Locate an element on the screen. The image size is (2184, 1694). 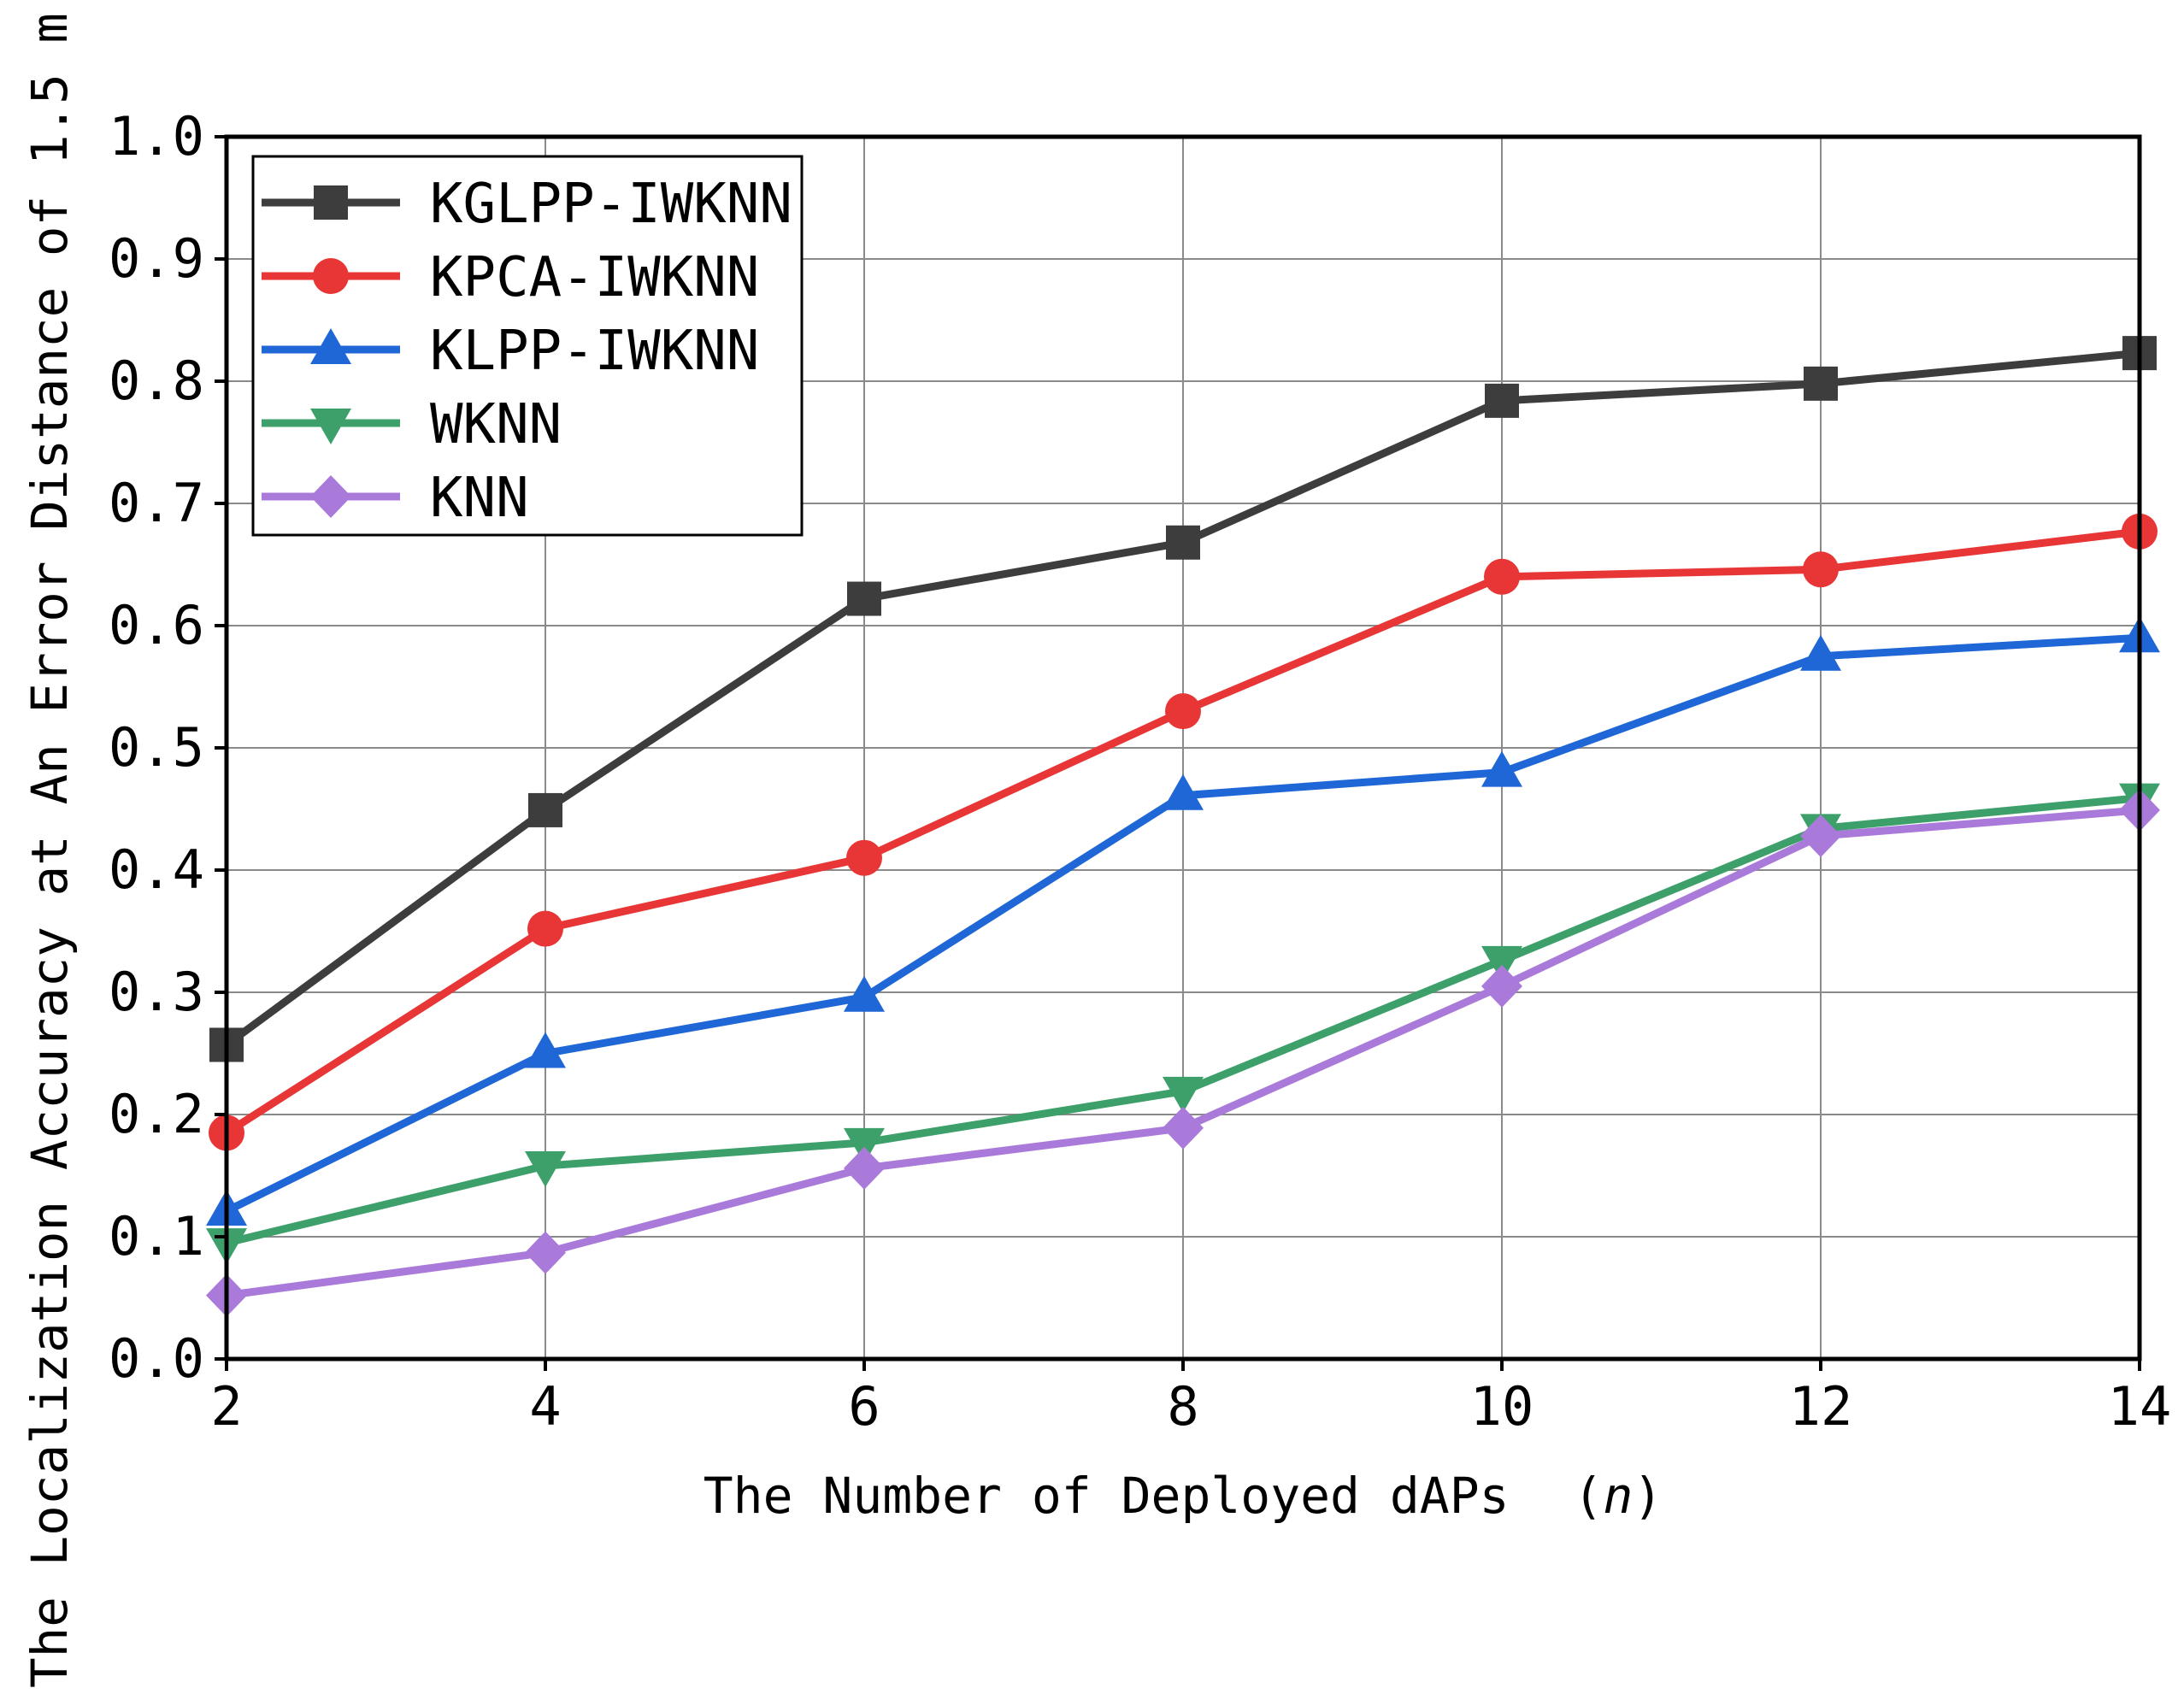
y-tick-label: 0.4 is located at coordinates (157, 869).